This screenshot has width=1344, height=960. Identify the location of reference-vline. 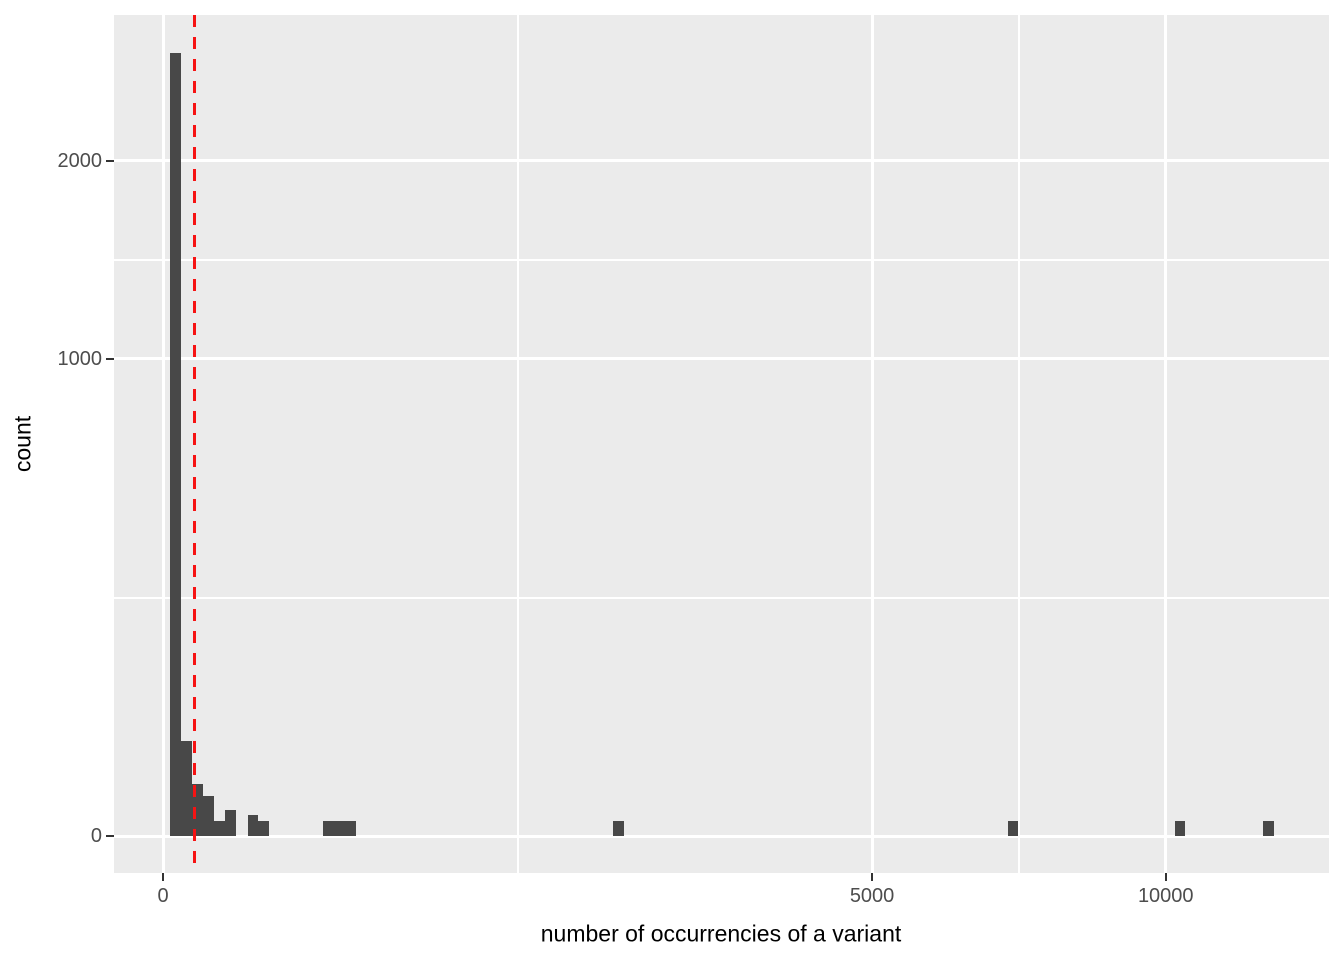
(195, 444).